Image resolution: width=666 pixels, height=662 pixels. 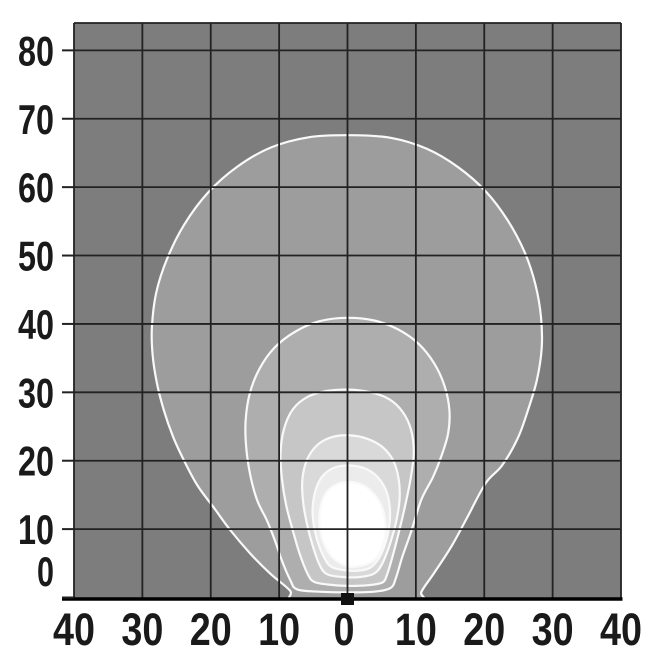 I want to click on y-tick-label: 80, so click(x=36, y=50).